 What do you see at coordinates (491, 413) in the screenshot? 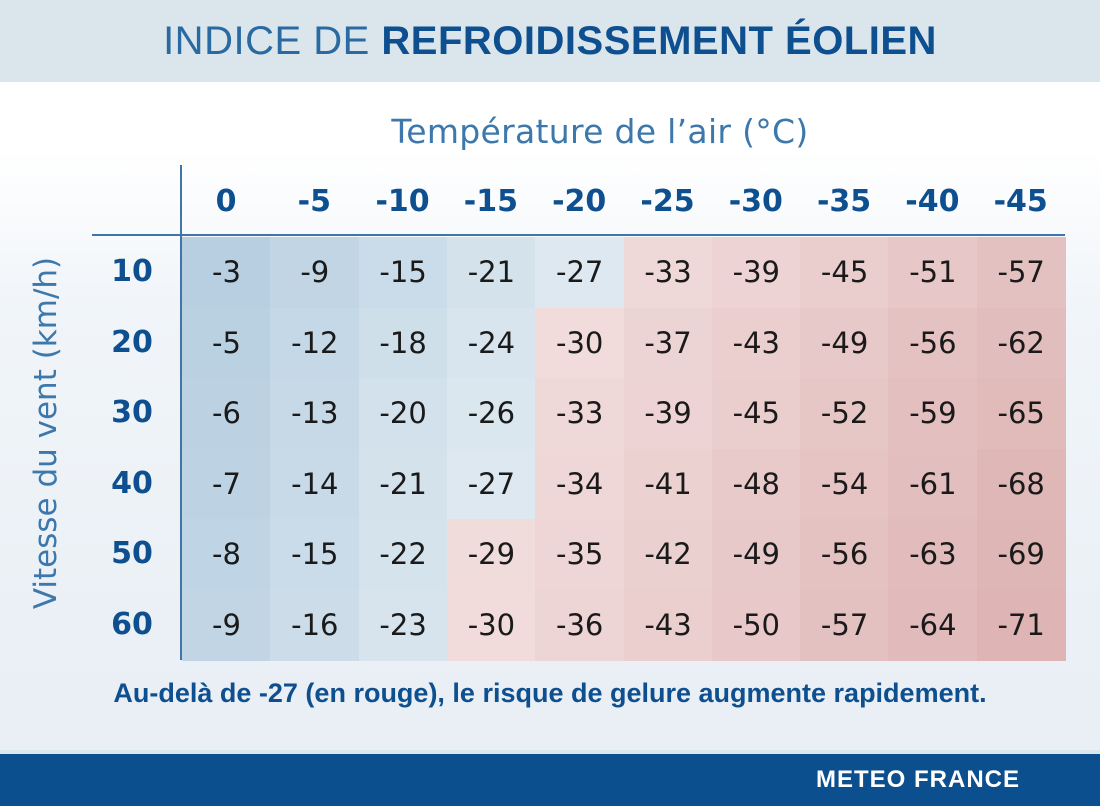
I see `table-cell: -26` at bounding box center [491, 413].